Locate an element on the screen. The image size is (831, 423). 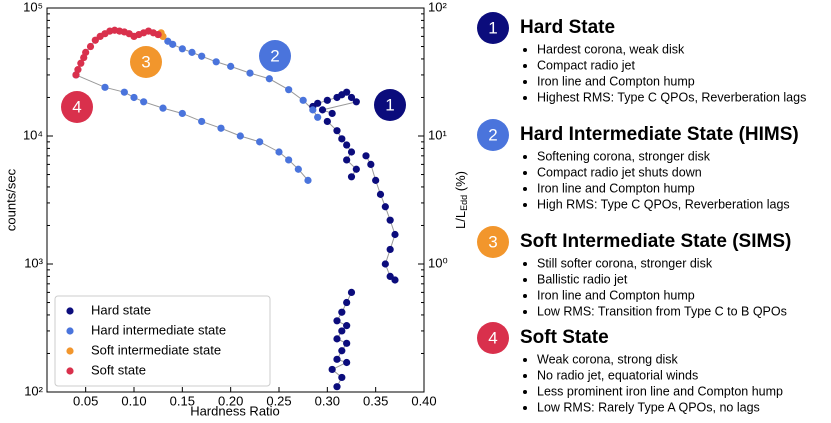
x-tick-label: 0.40 is located at coordinates (423, 400).